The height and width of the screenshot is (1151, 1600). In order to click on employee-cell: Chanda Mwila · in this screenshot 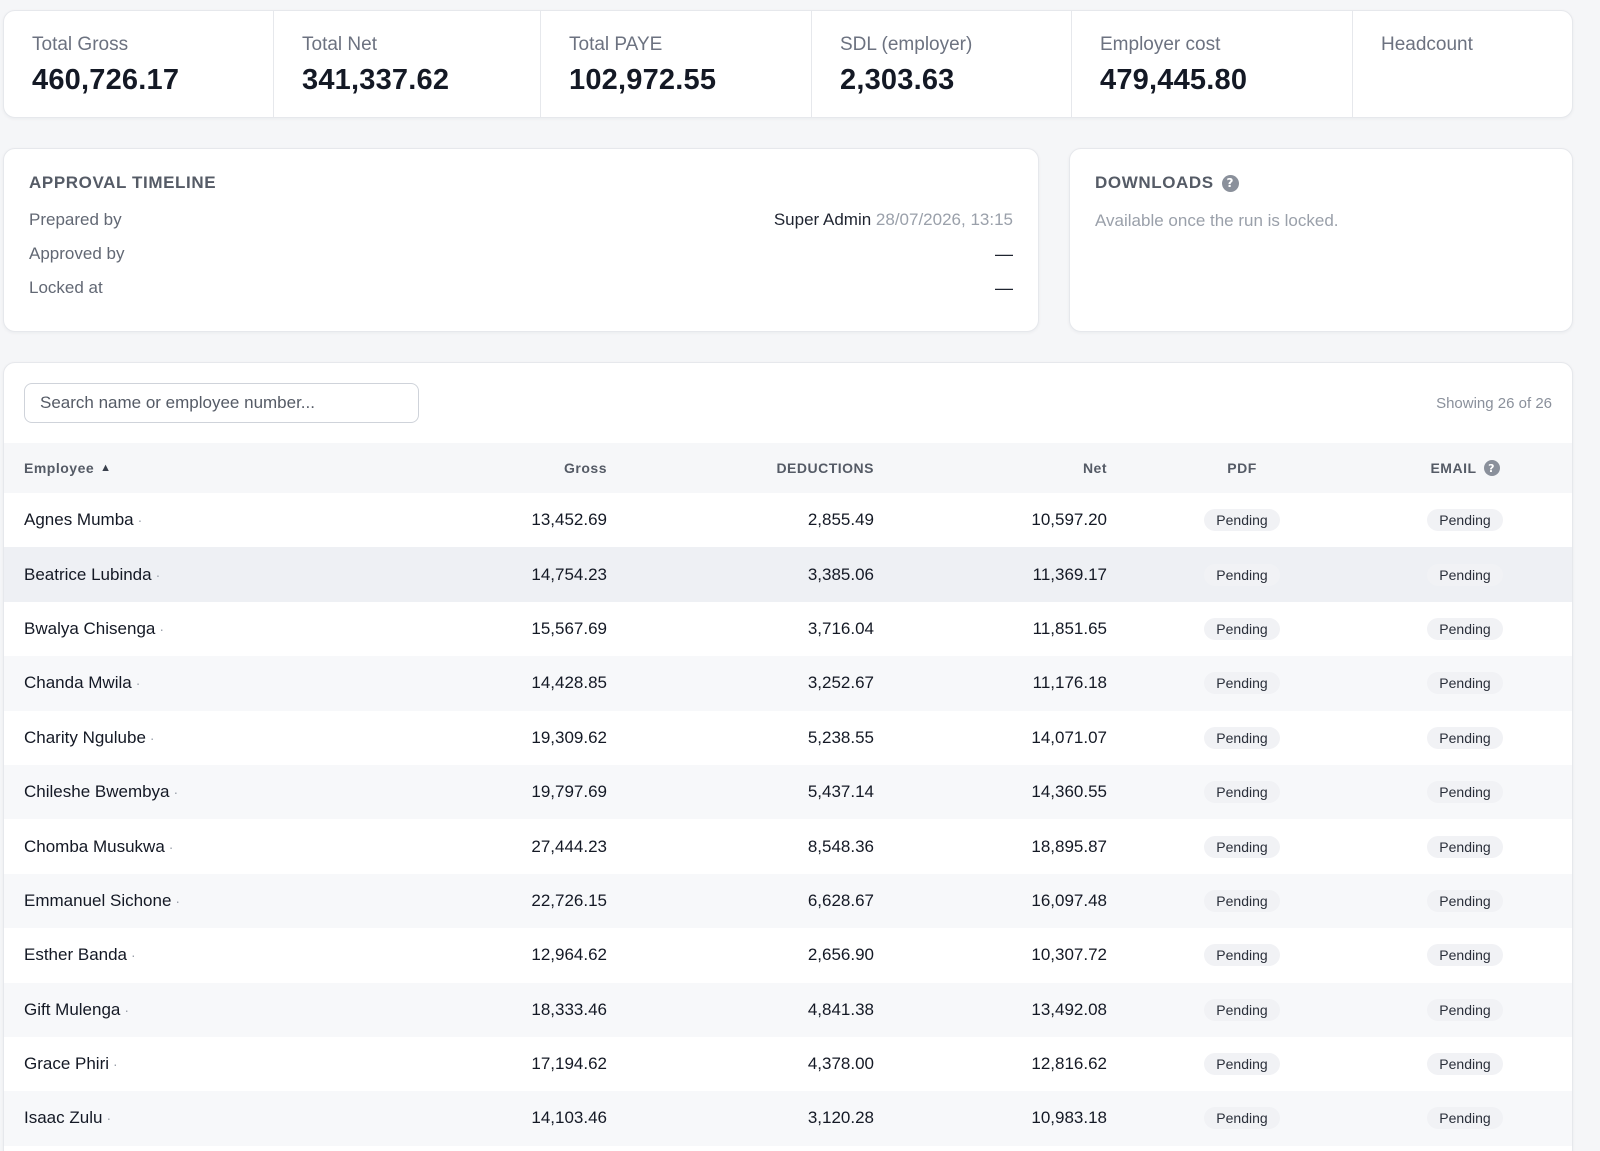, I will do `click(82, 683)`.